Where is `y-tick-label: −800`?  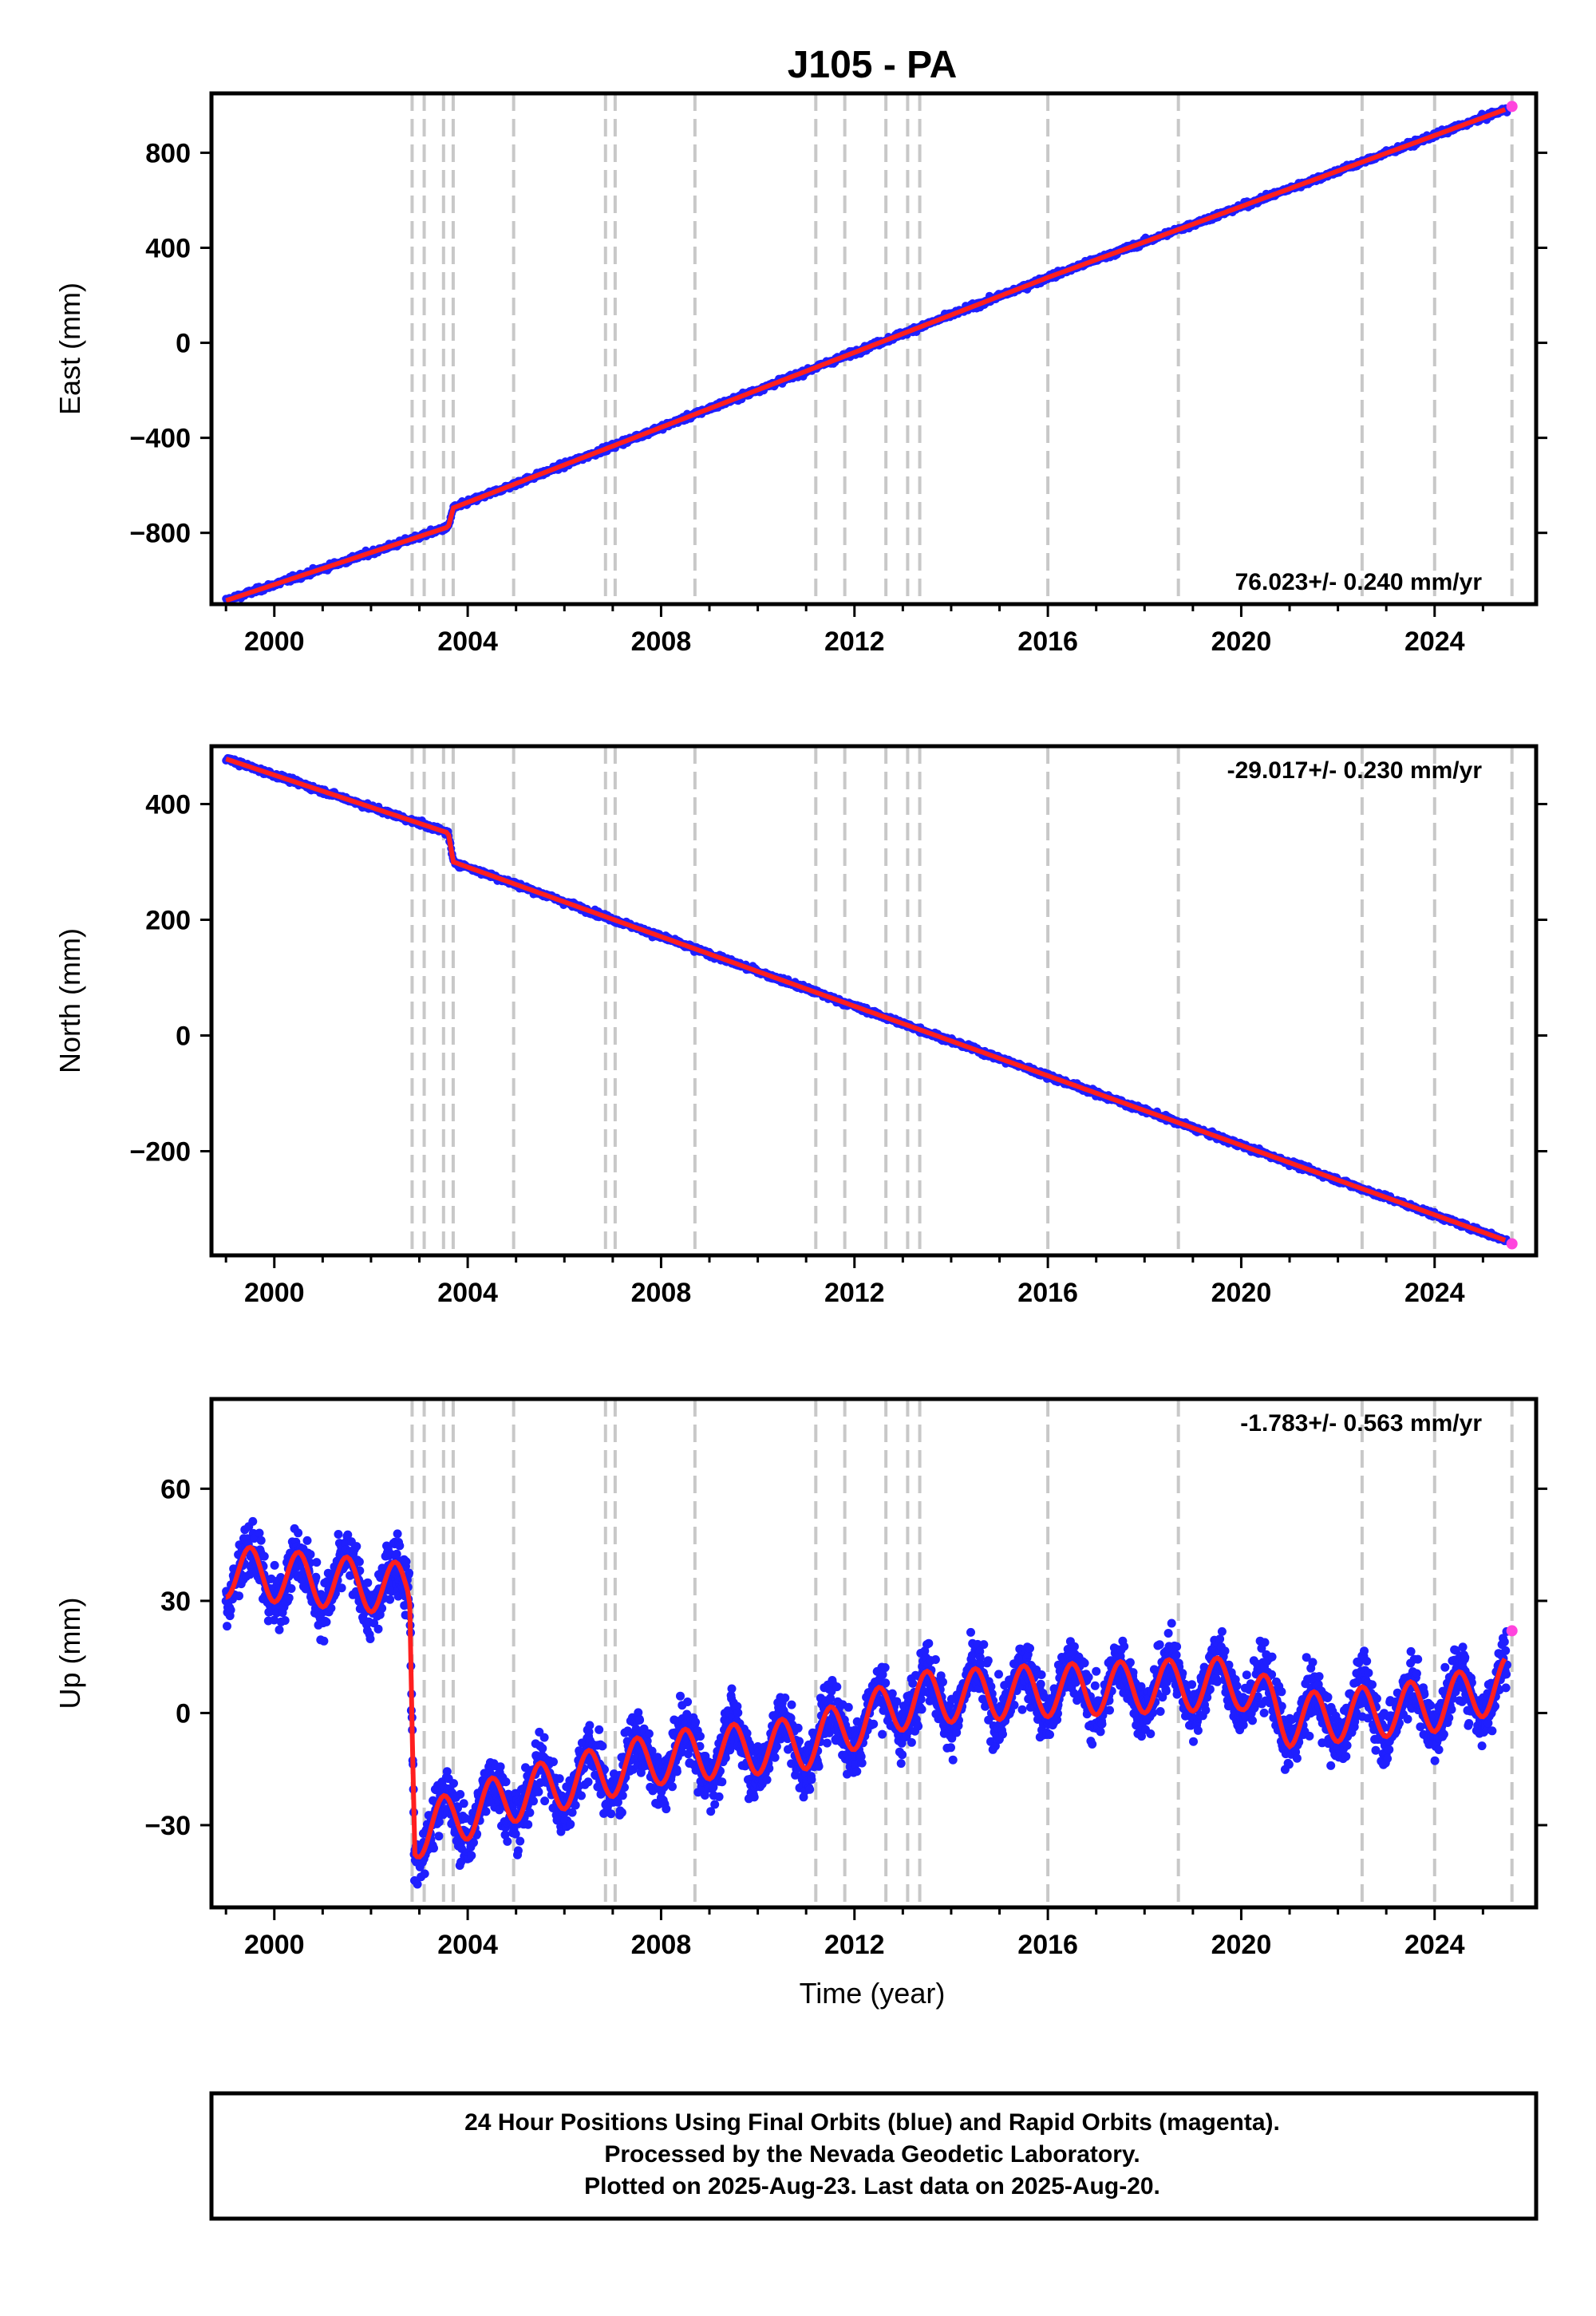
y-tick-label: −800 is located at coordinates (160, 534).